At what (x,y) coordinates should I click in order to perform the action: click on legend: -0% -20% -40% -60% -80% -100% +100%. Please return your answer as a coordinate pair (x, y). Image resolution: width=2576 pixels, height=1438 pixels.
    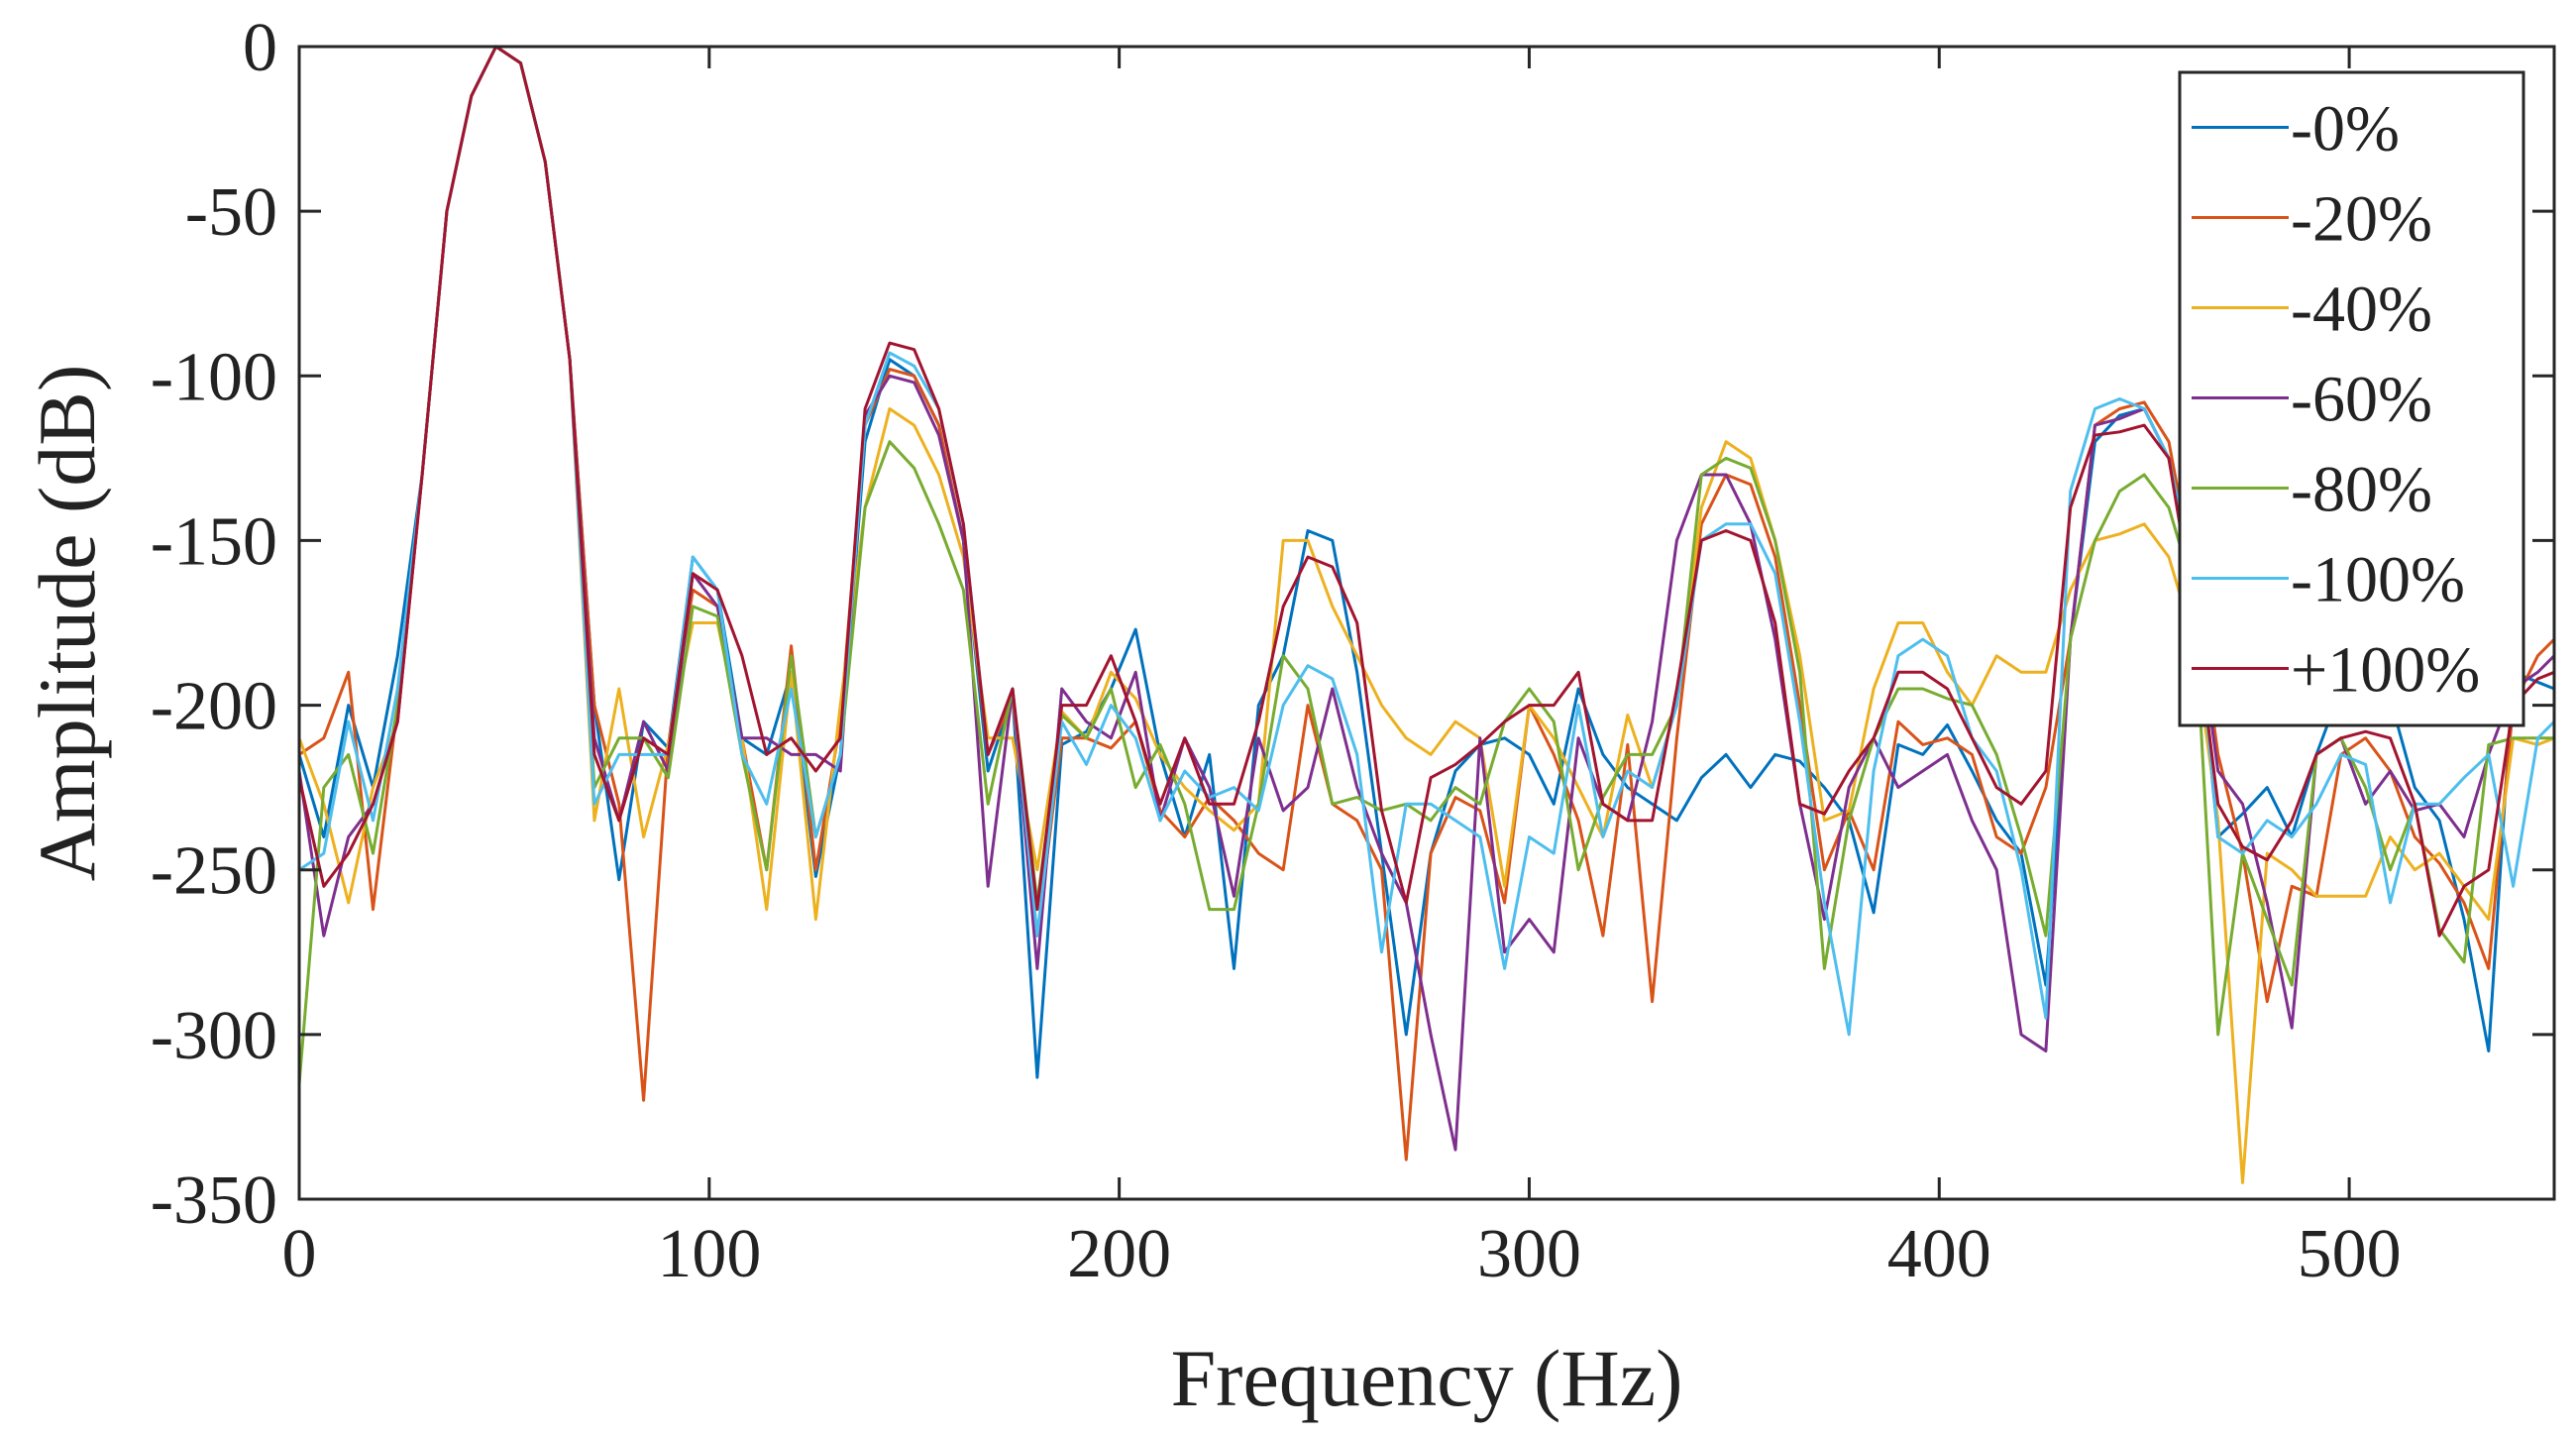
    Looking at the image, I should click on (2351, 399).